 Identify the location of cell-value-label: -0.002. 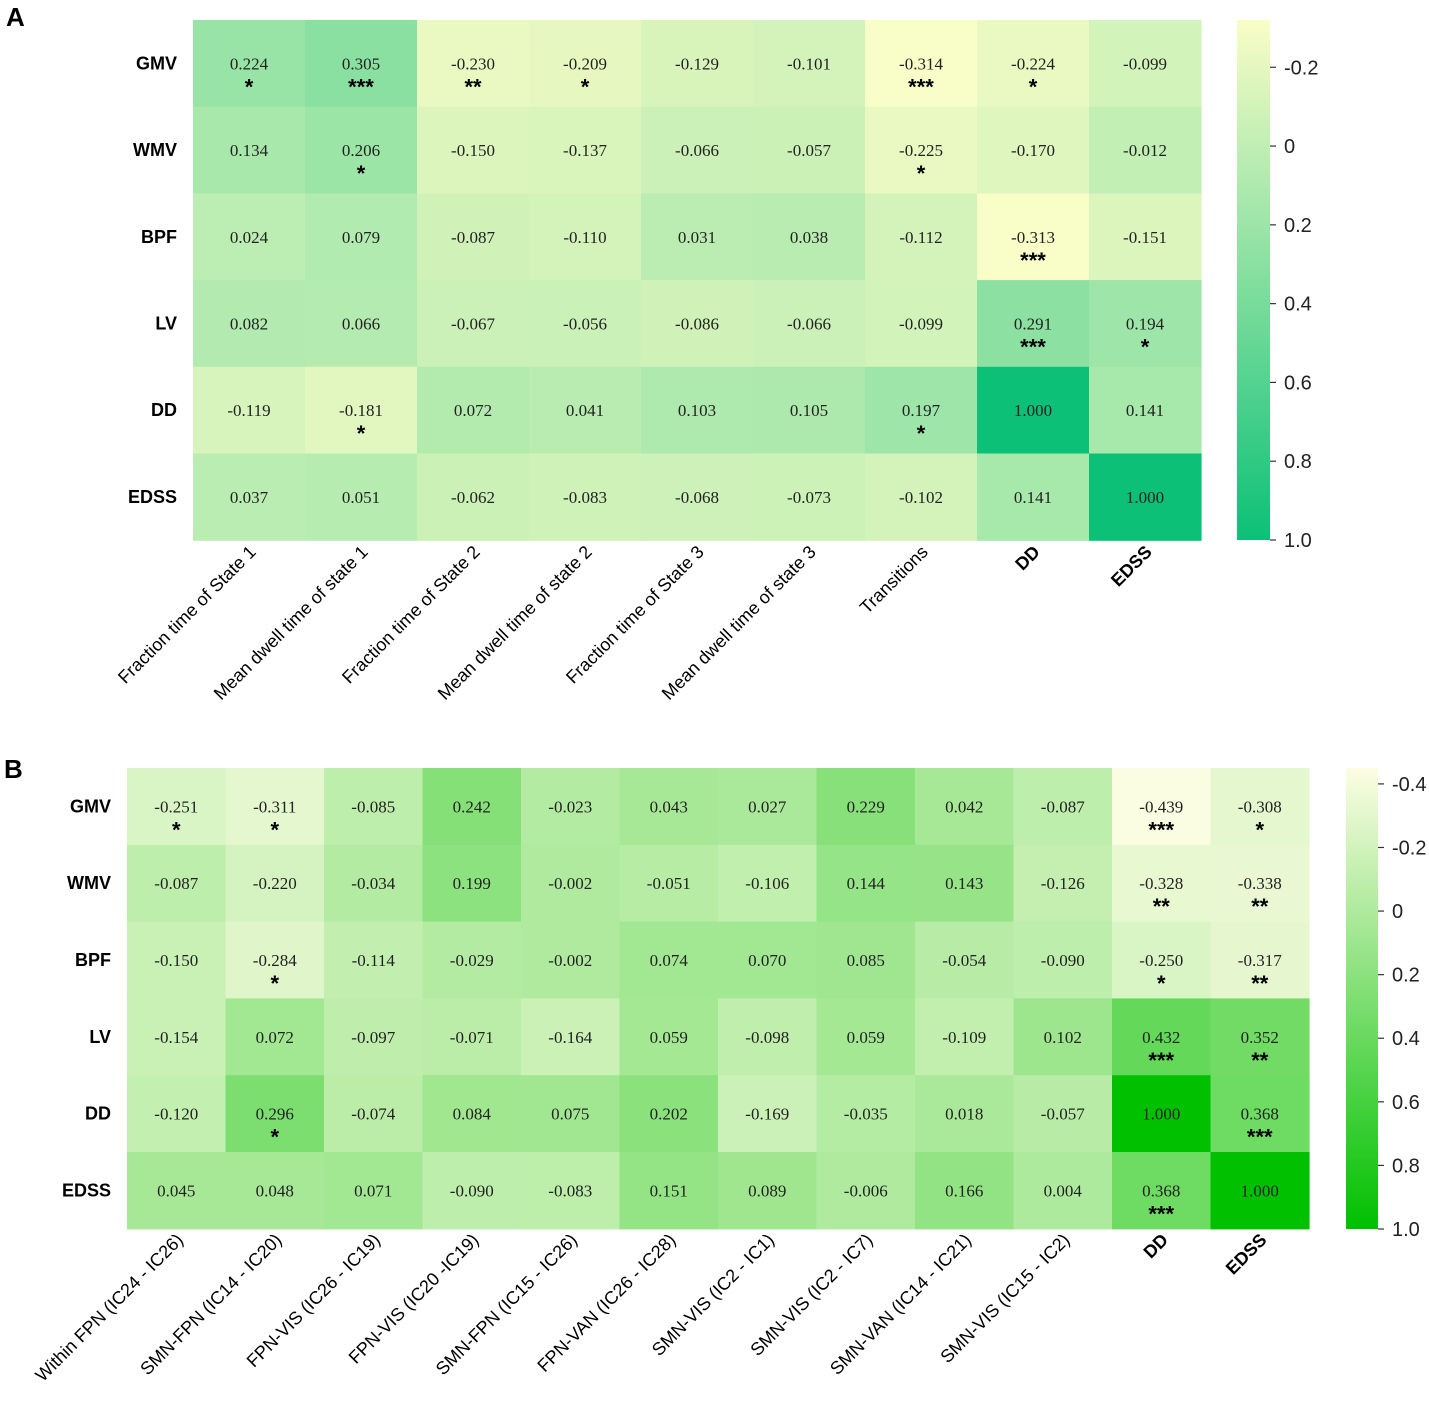
(570, 883).